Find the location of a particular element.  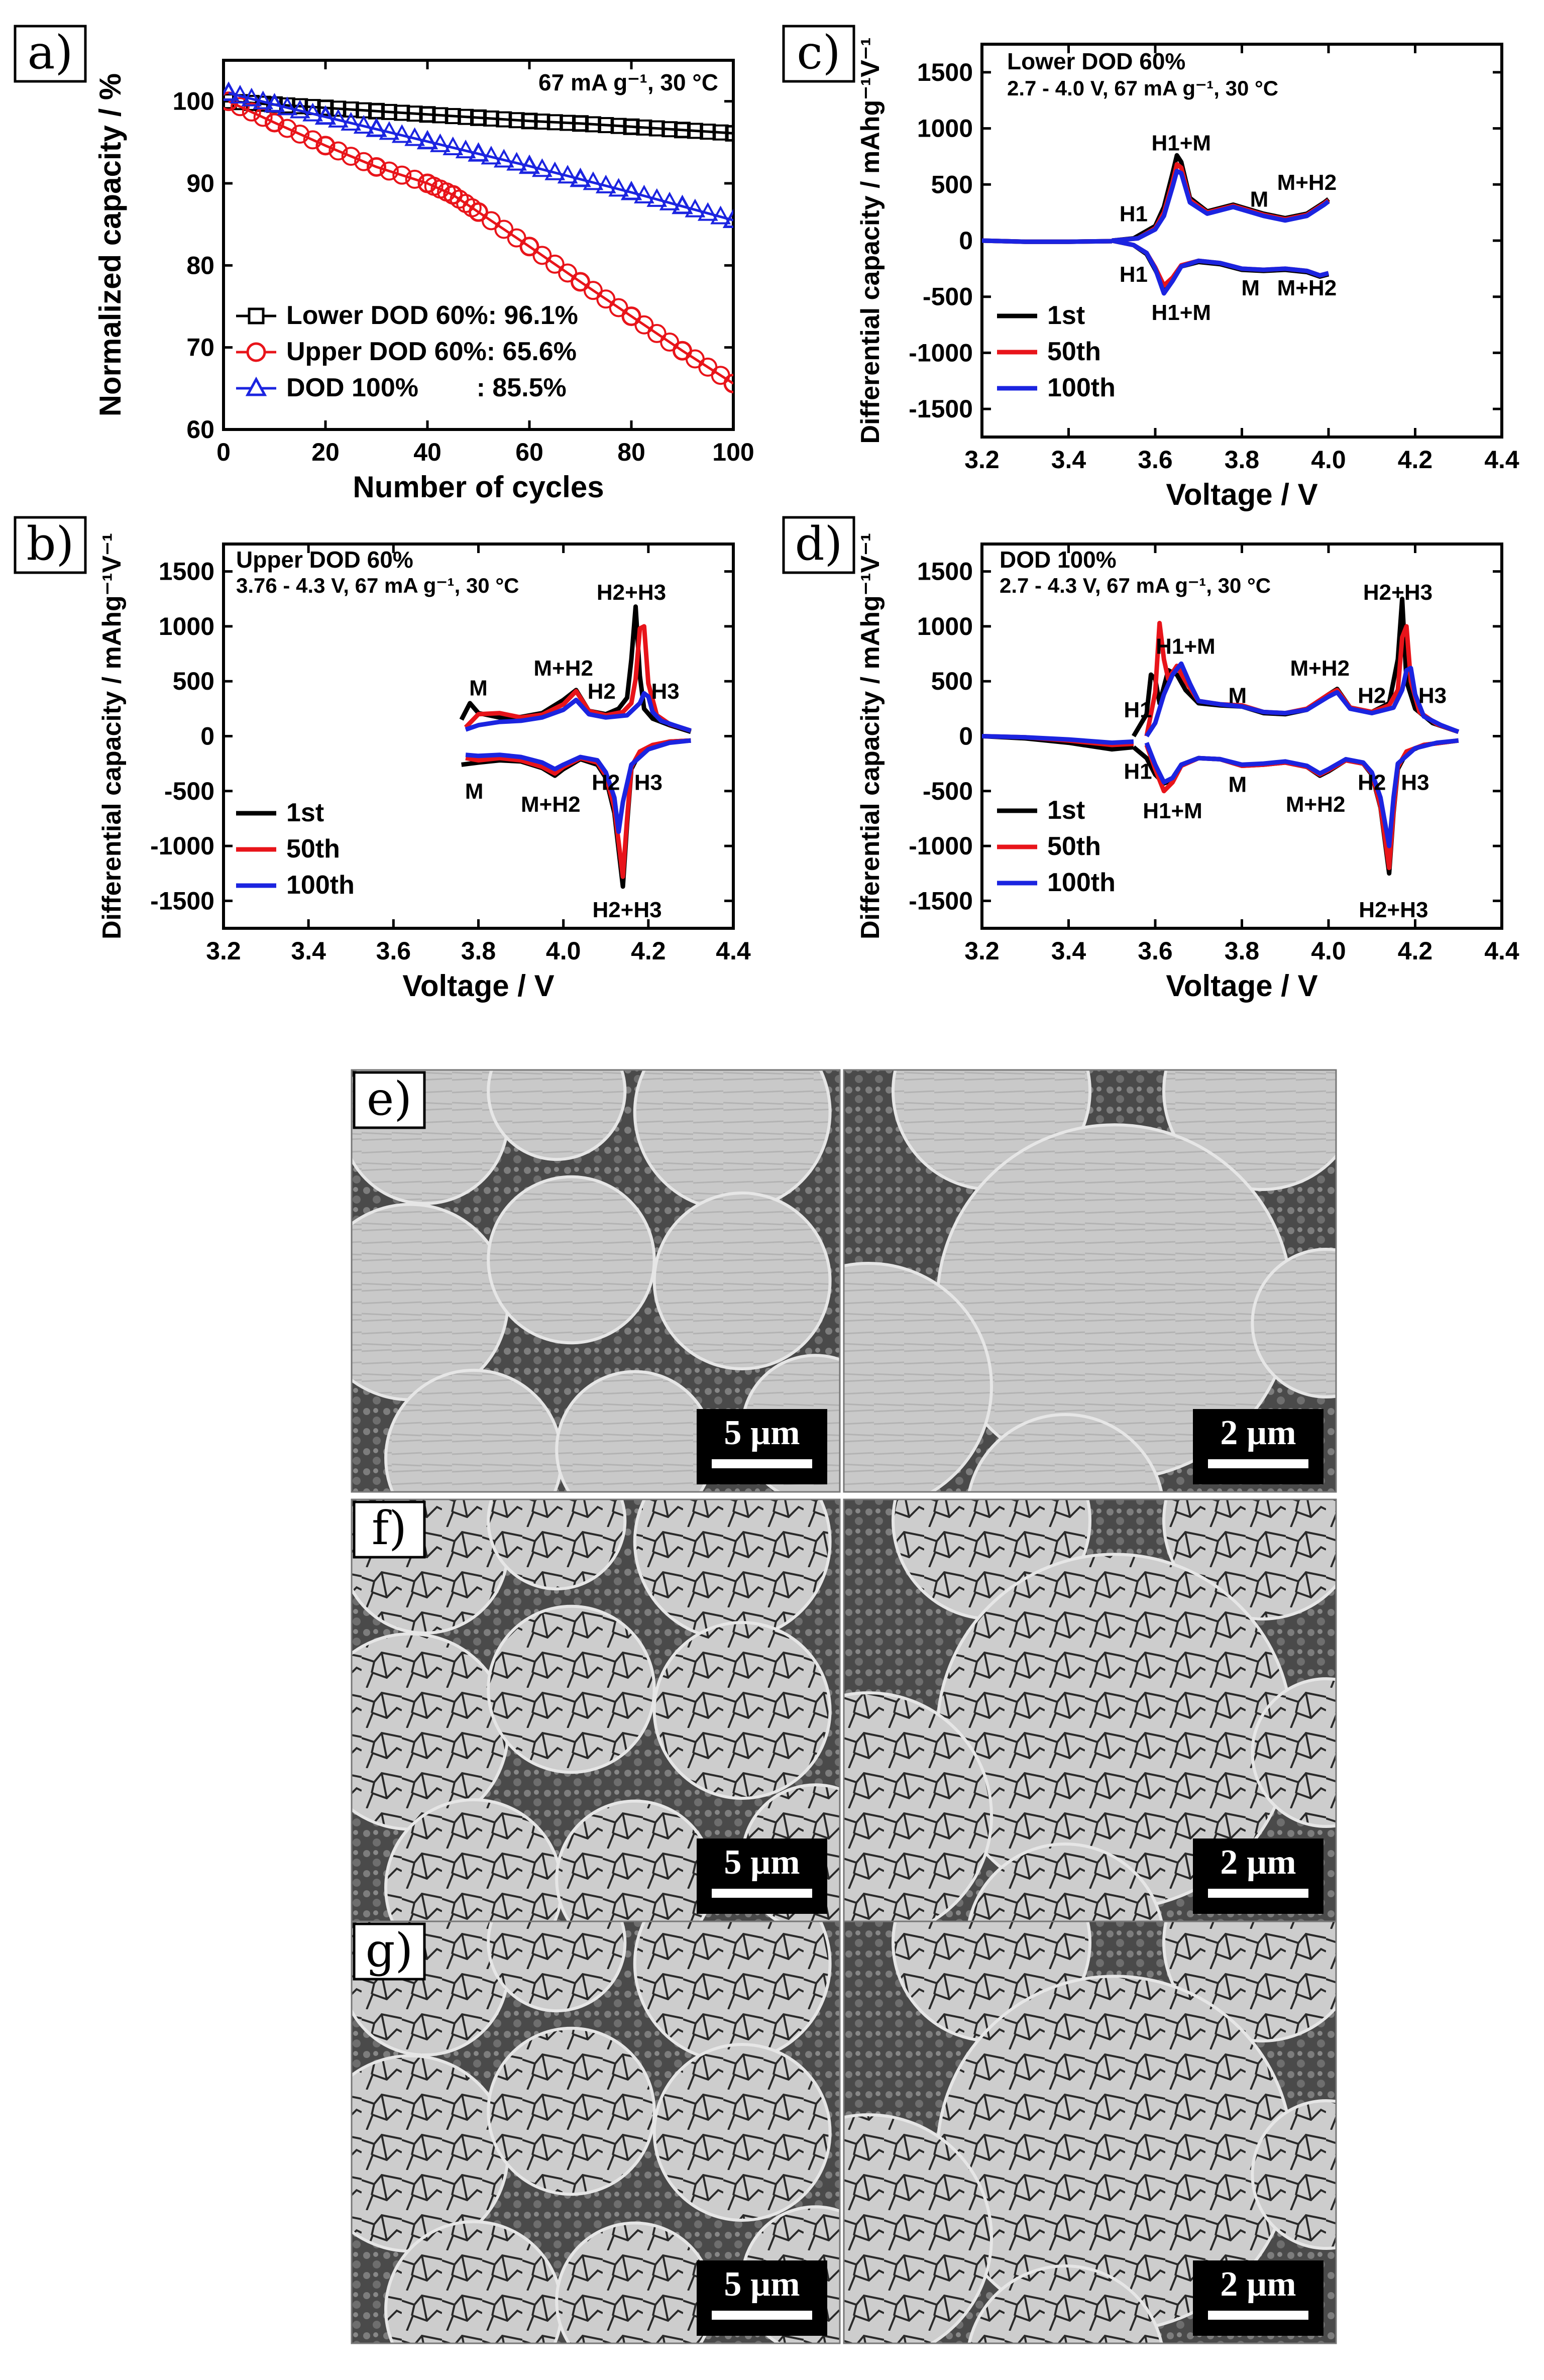

y-tick-label: 60 is located at coordinates (200, 429).